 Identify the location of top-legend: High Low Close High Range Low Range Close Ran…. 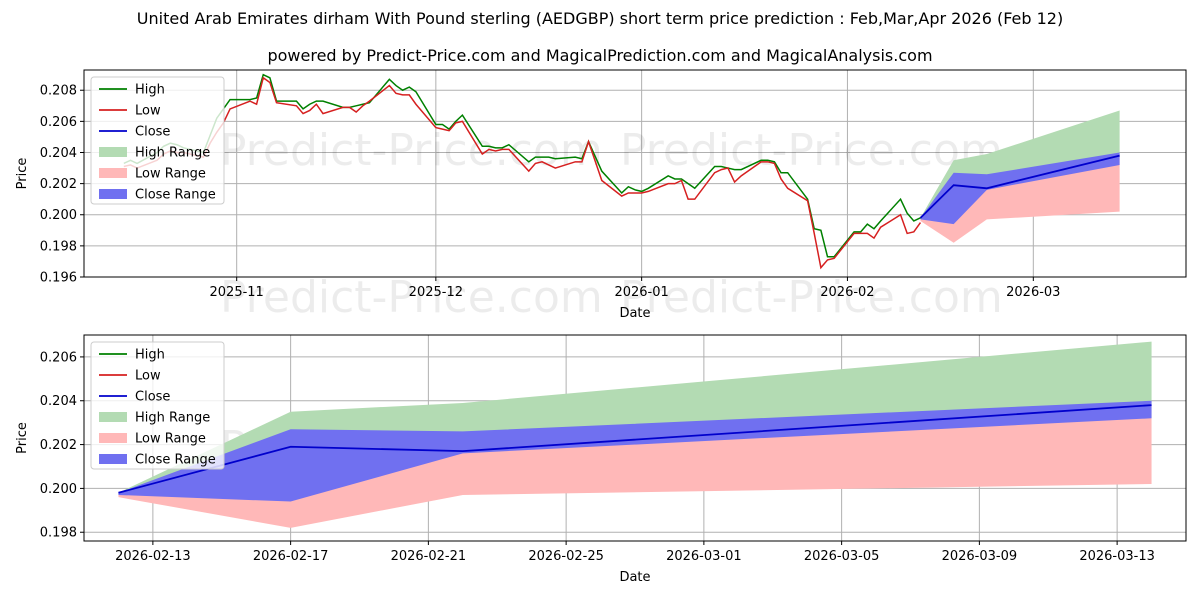
(157, 140).